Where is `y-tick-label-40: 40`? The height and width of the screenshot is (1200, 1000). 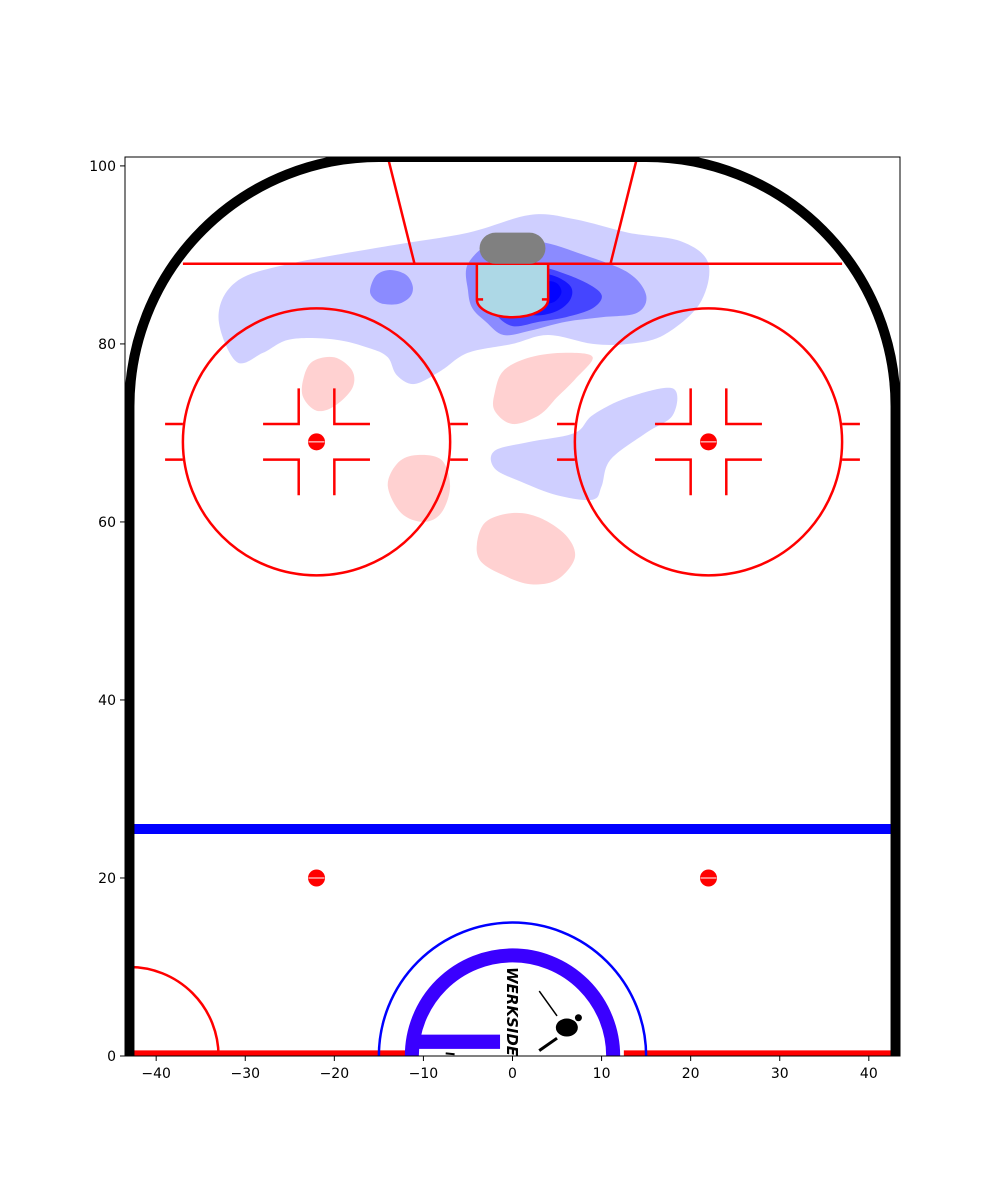 y-tick-label-40: 40 is located at coordinates (107, 701).